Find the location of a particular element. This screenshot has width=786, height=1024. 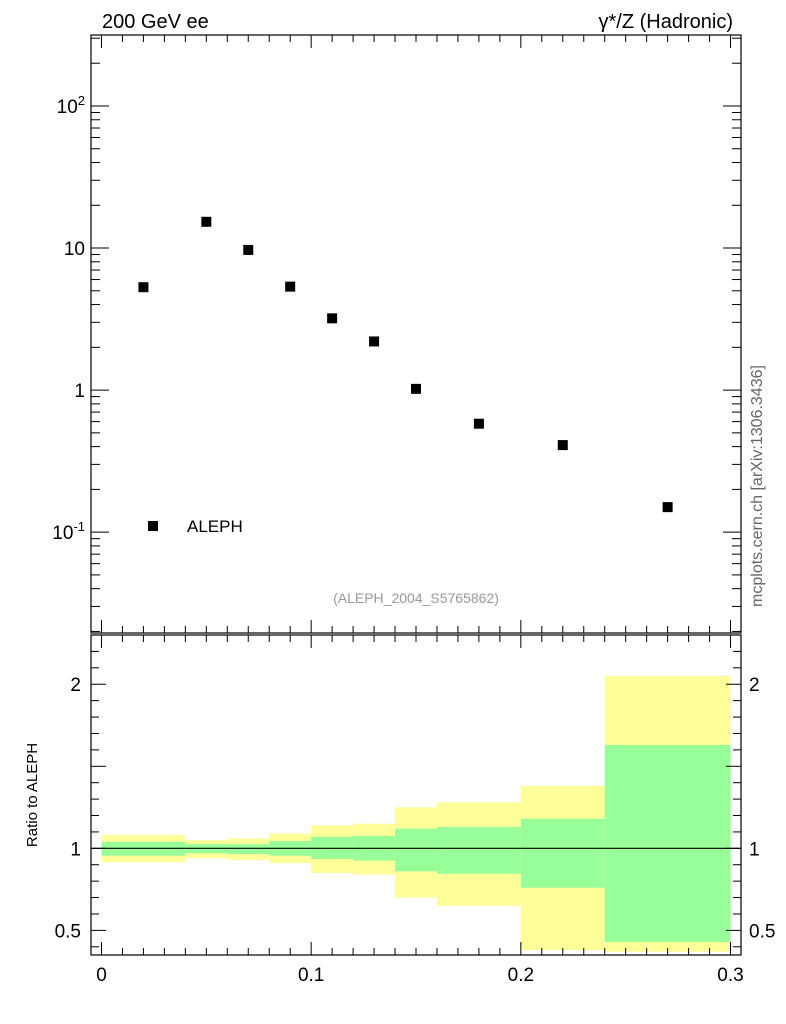

legend: ALEPH is located at coordinates (195, 526).